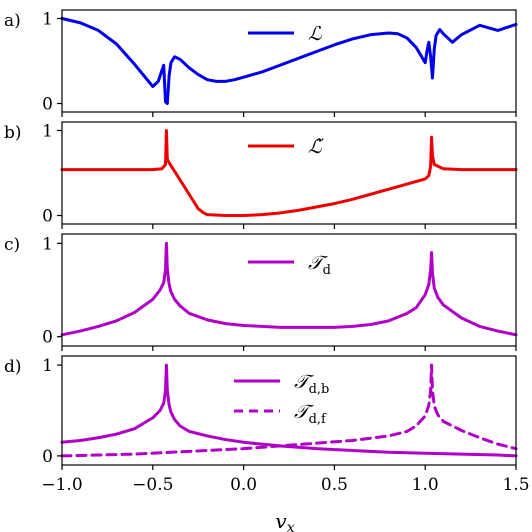  Describe the element at coordinates (12, 245) in the screenshot. I see `panel-label: c)` at that location.